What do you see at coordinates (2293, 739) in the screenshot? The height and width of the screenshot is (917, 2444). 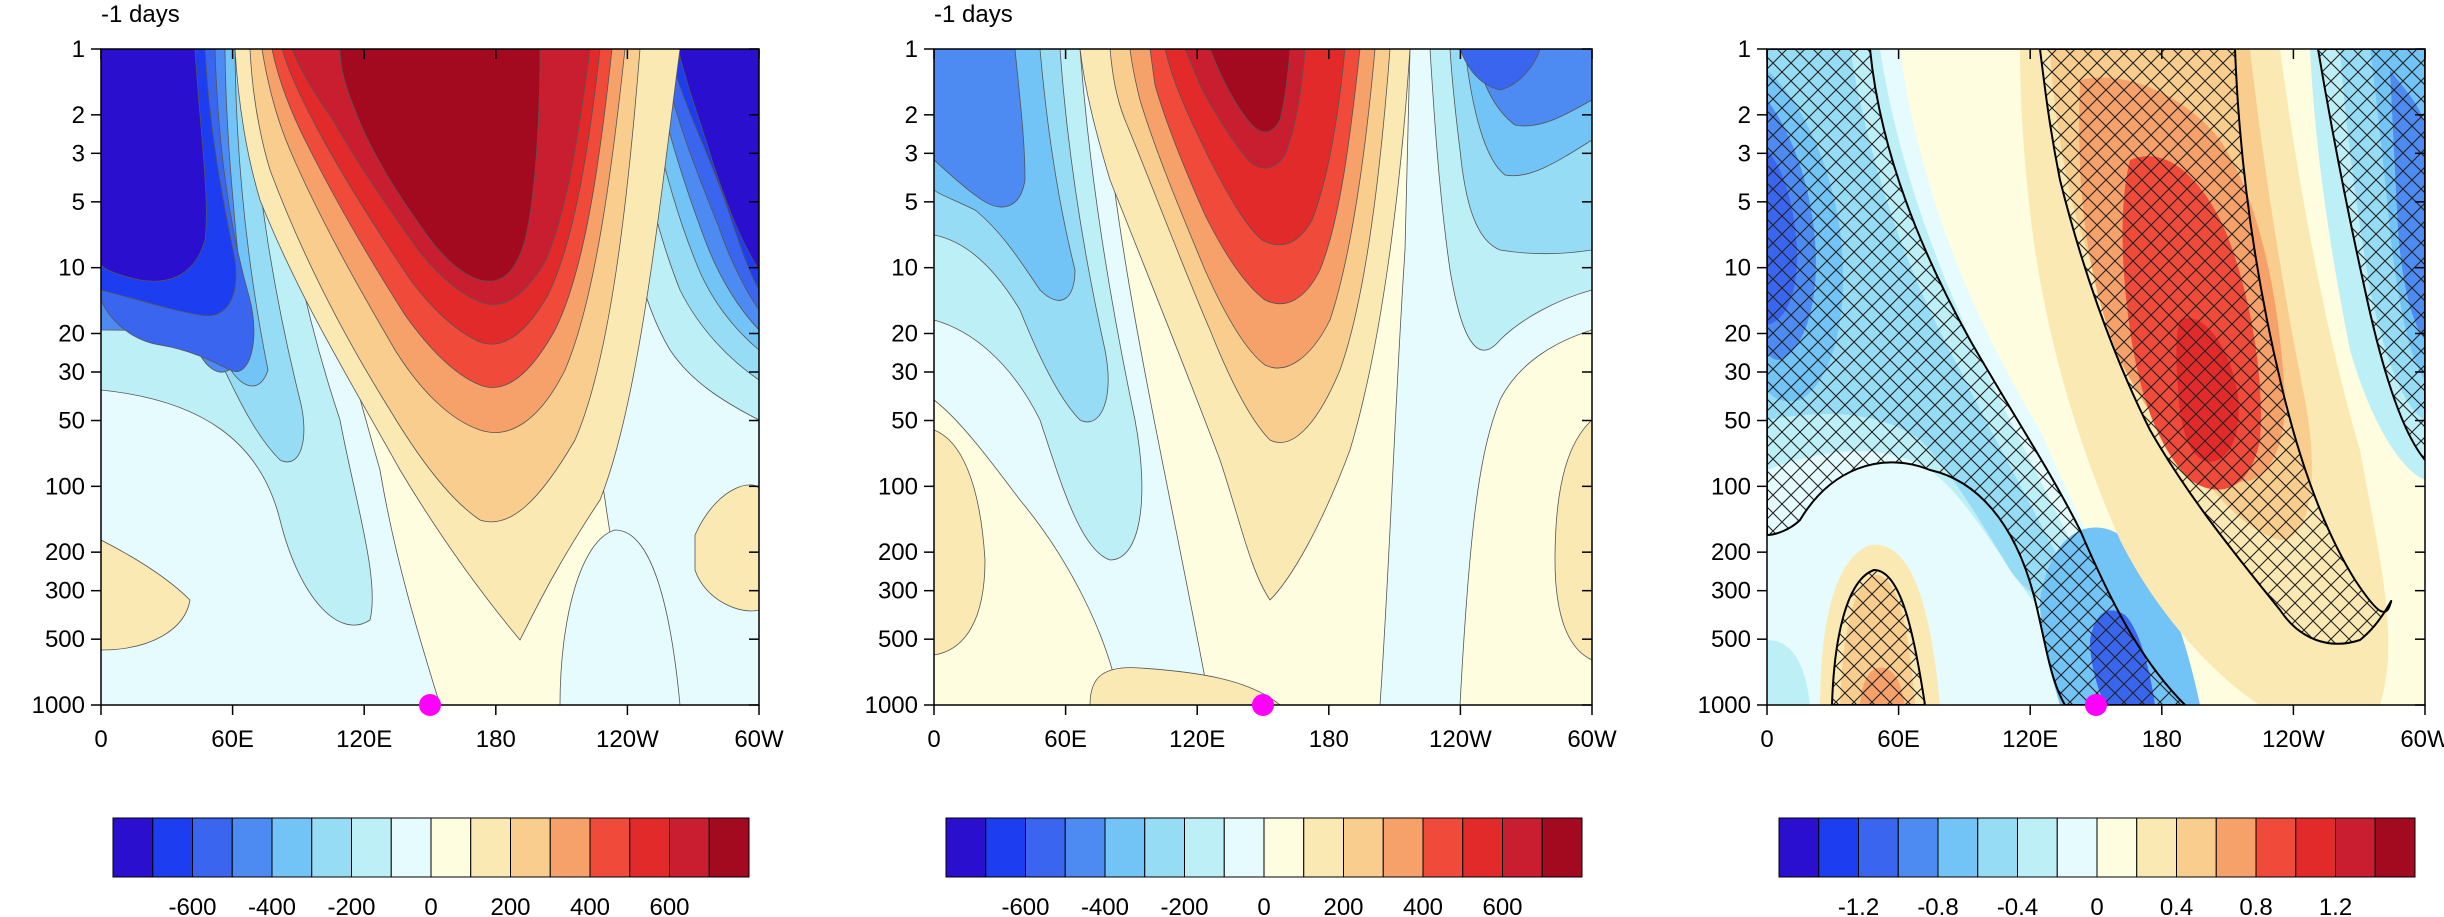 I see `x-tick-label: 120W` at bounding box center [2293, 739].